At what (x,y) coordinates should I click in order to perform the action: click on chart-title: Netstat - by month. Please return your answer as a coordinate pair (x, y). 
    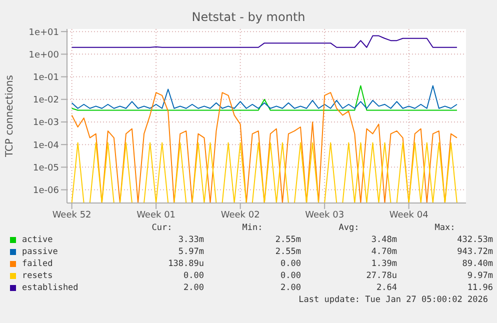
    Looking at the image, I should click on (248, 17).